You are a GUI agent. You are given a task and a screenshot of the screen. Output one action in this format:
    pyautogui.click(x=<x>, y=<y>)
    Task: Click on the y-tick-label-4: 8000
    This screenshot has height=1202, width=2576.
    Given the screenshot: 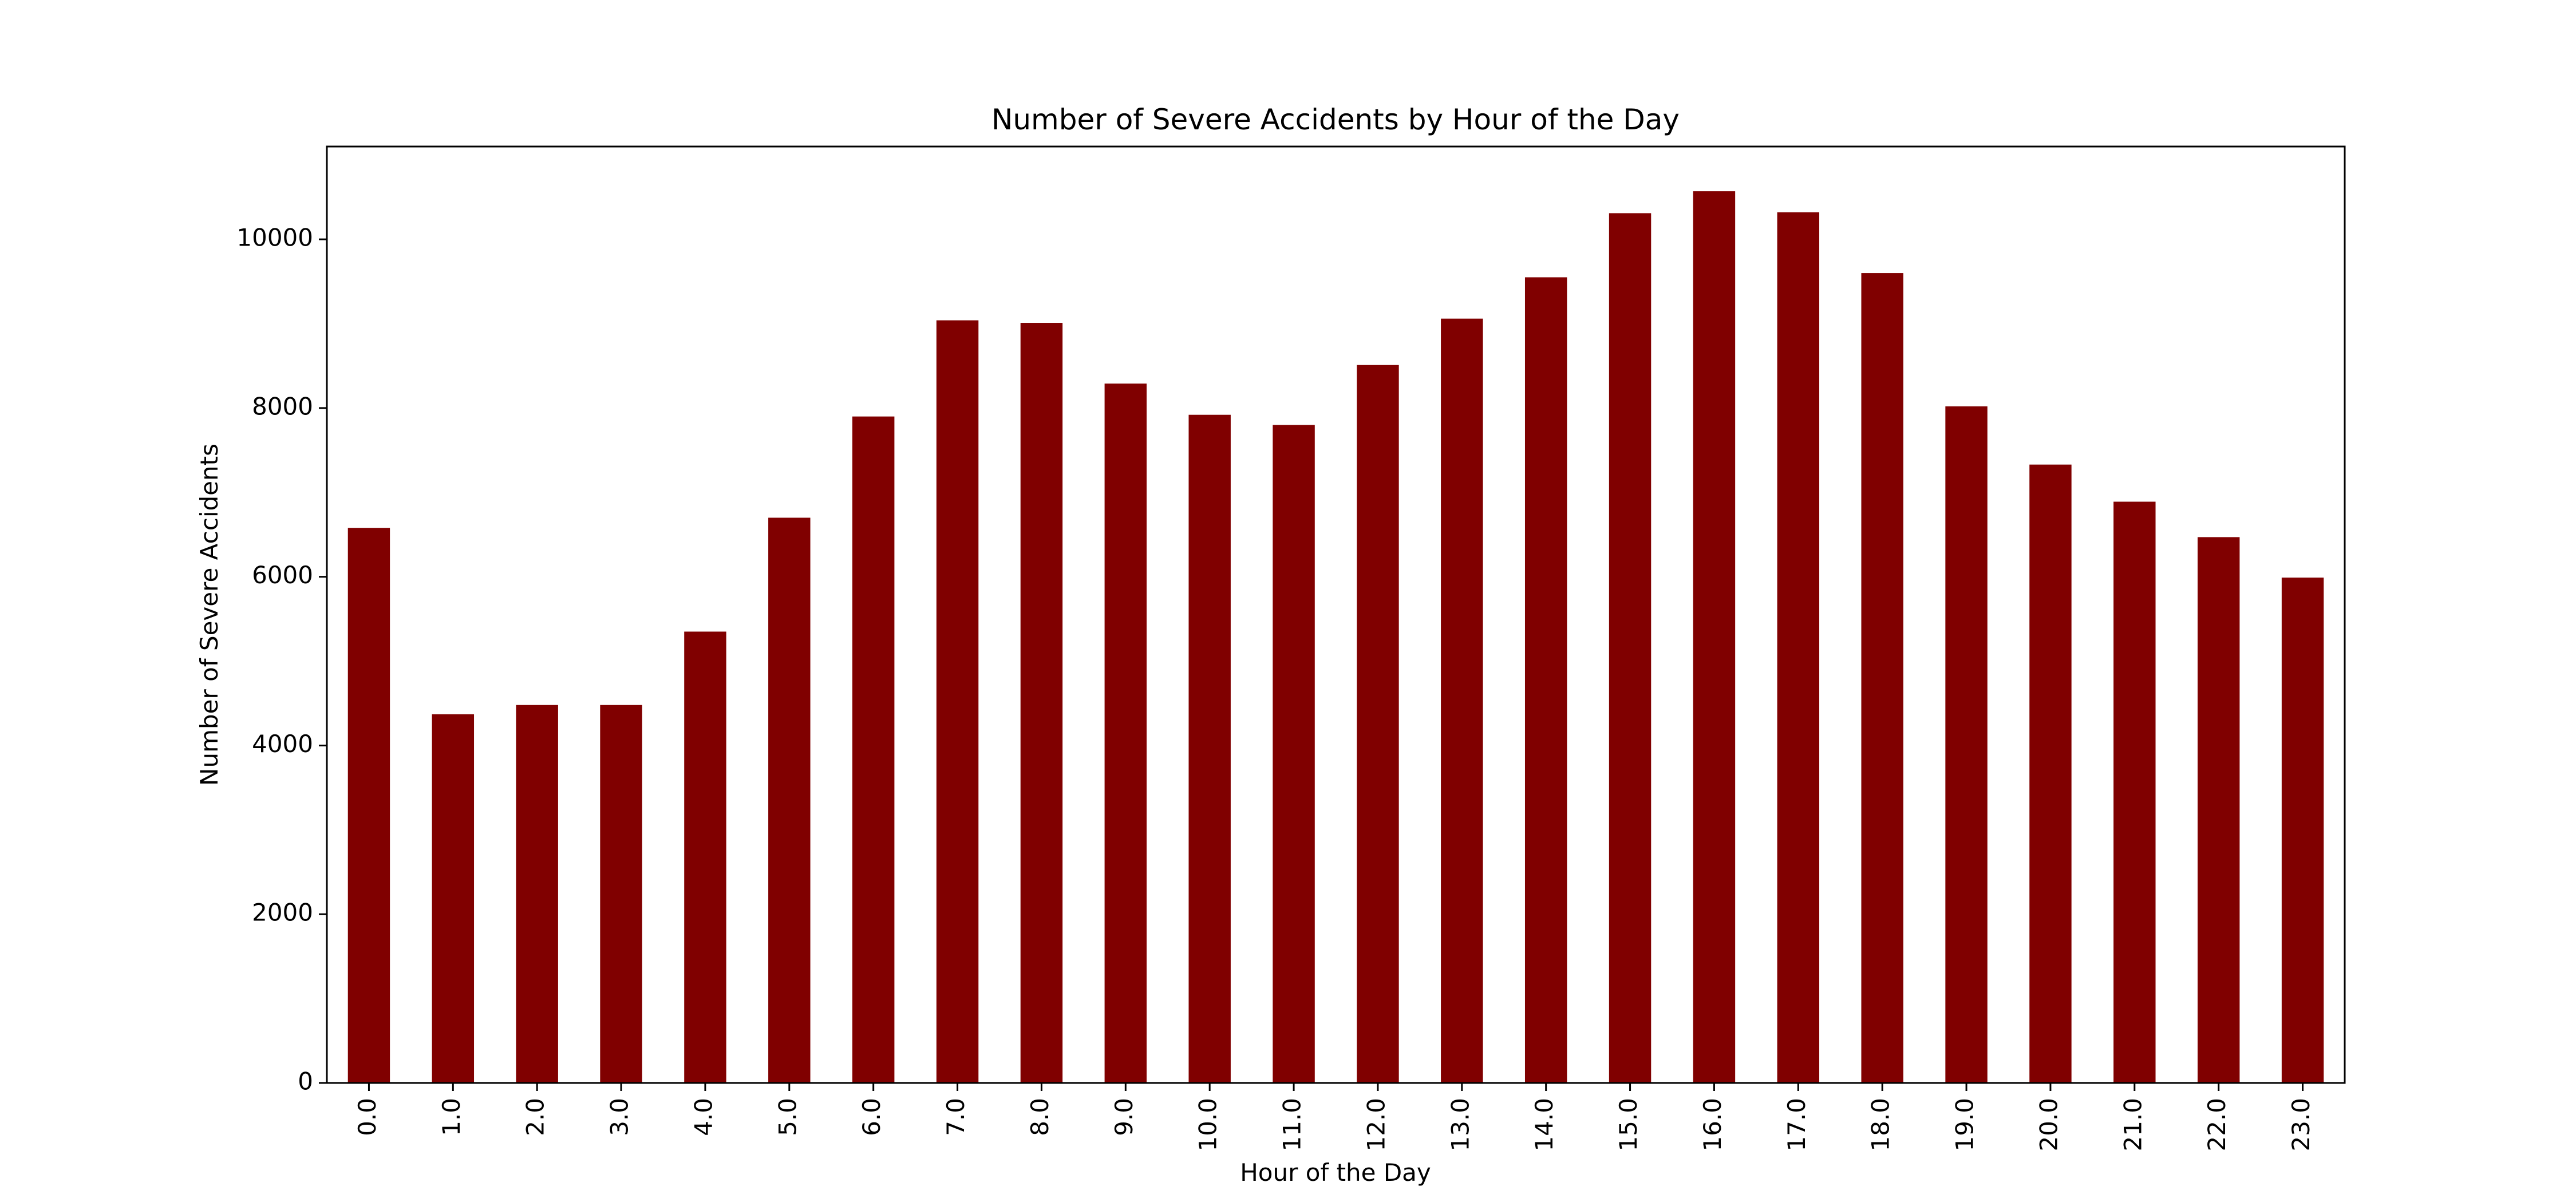 What is the action you would take?
    pyautogui.click(x=282, y=406)
    